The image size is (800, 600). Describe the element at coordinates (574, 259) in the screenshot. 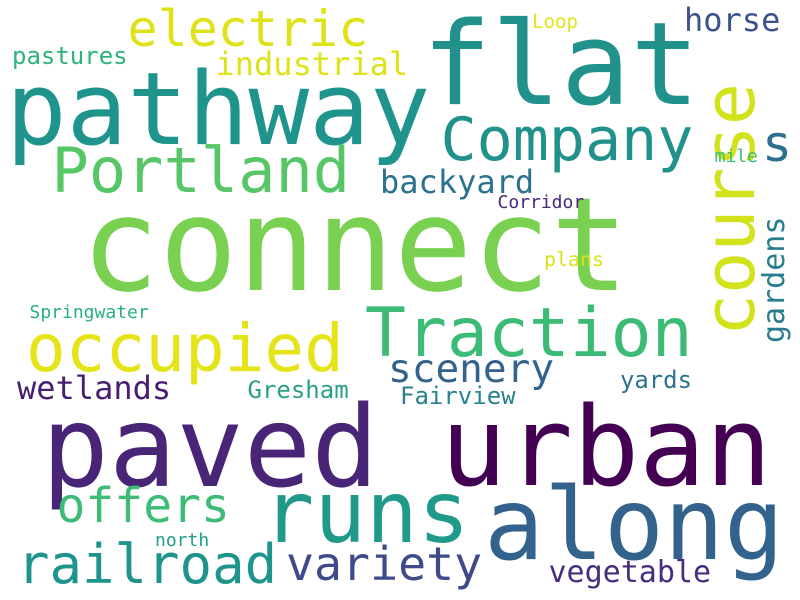

I see `word-plans: plans` at that location.